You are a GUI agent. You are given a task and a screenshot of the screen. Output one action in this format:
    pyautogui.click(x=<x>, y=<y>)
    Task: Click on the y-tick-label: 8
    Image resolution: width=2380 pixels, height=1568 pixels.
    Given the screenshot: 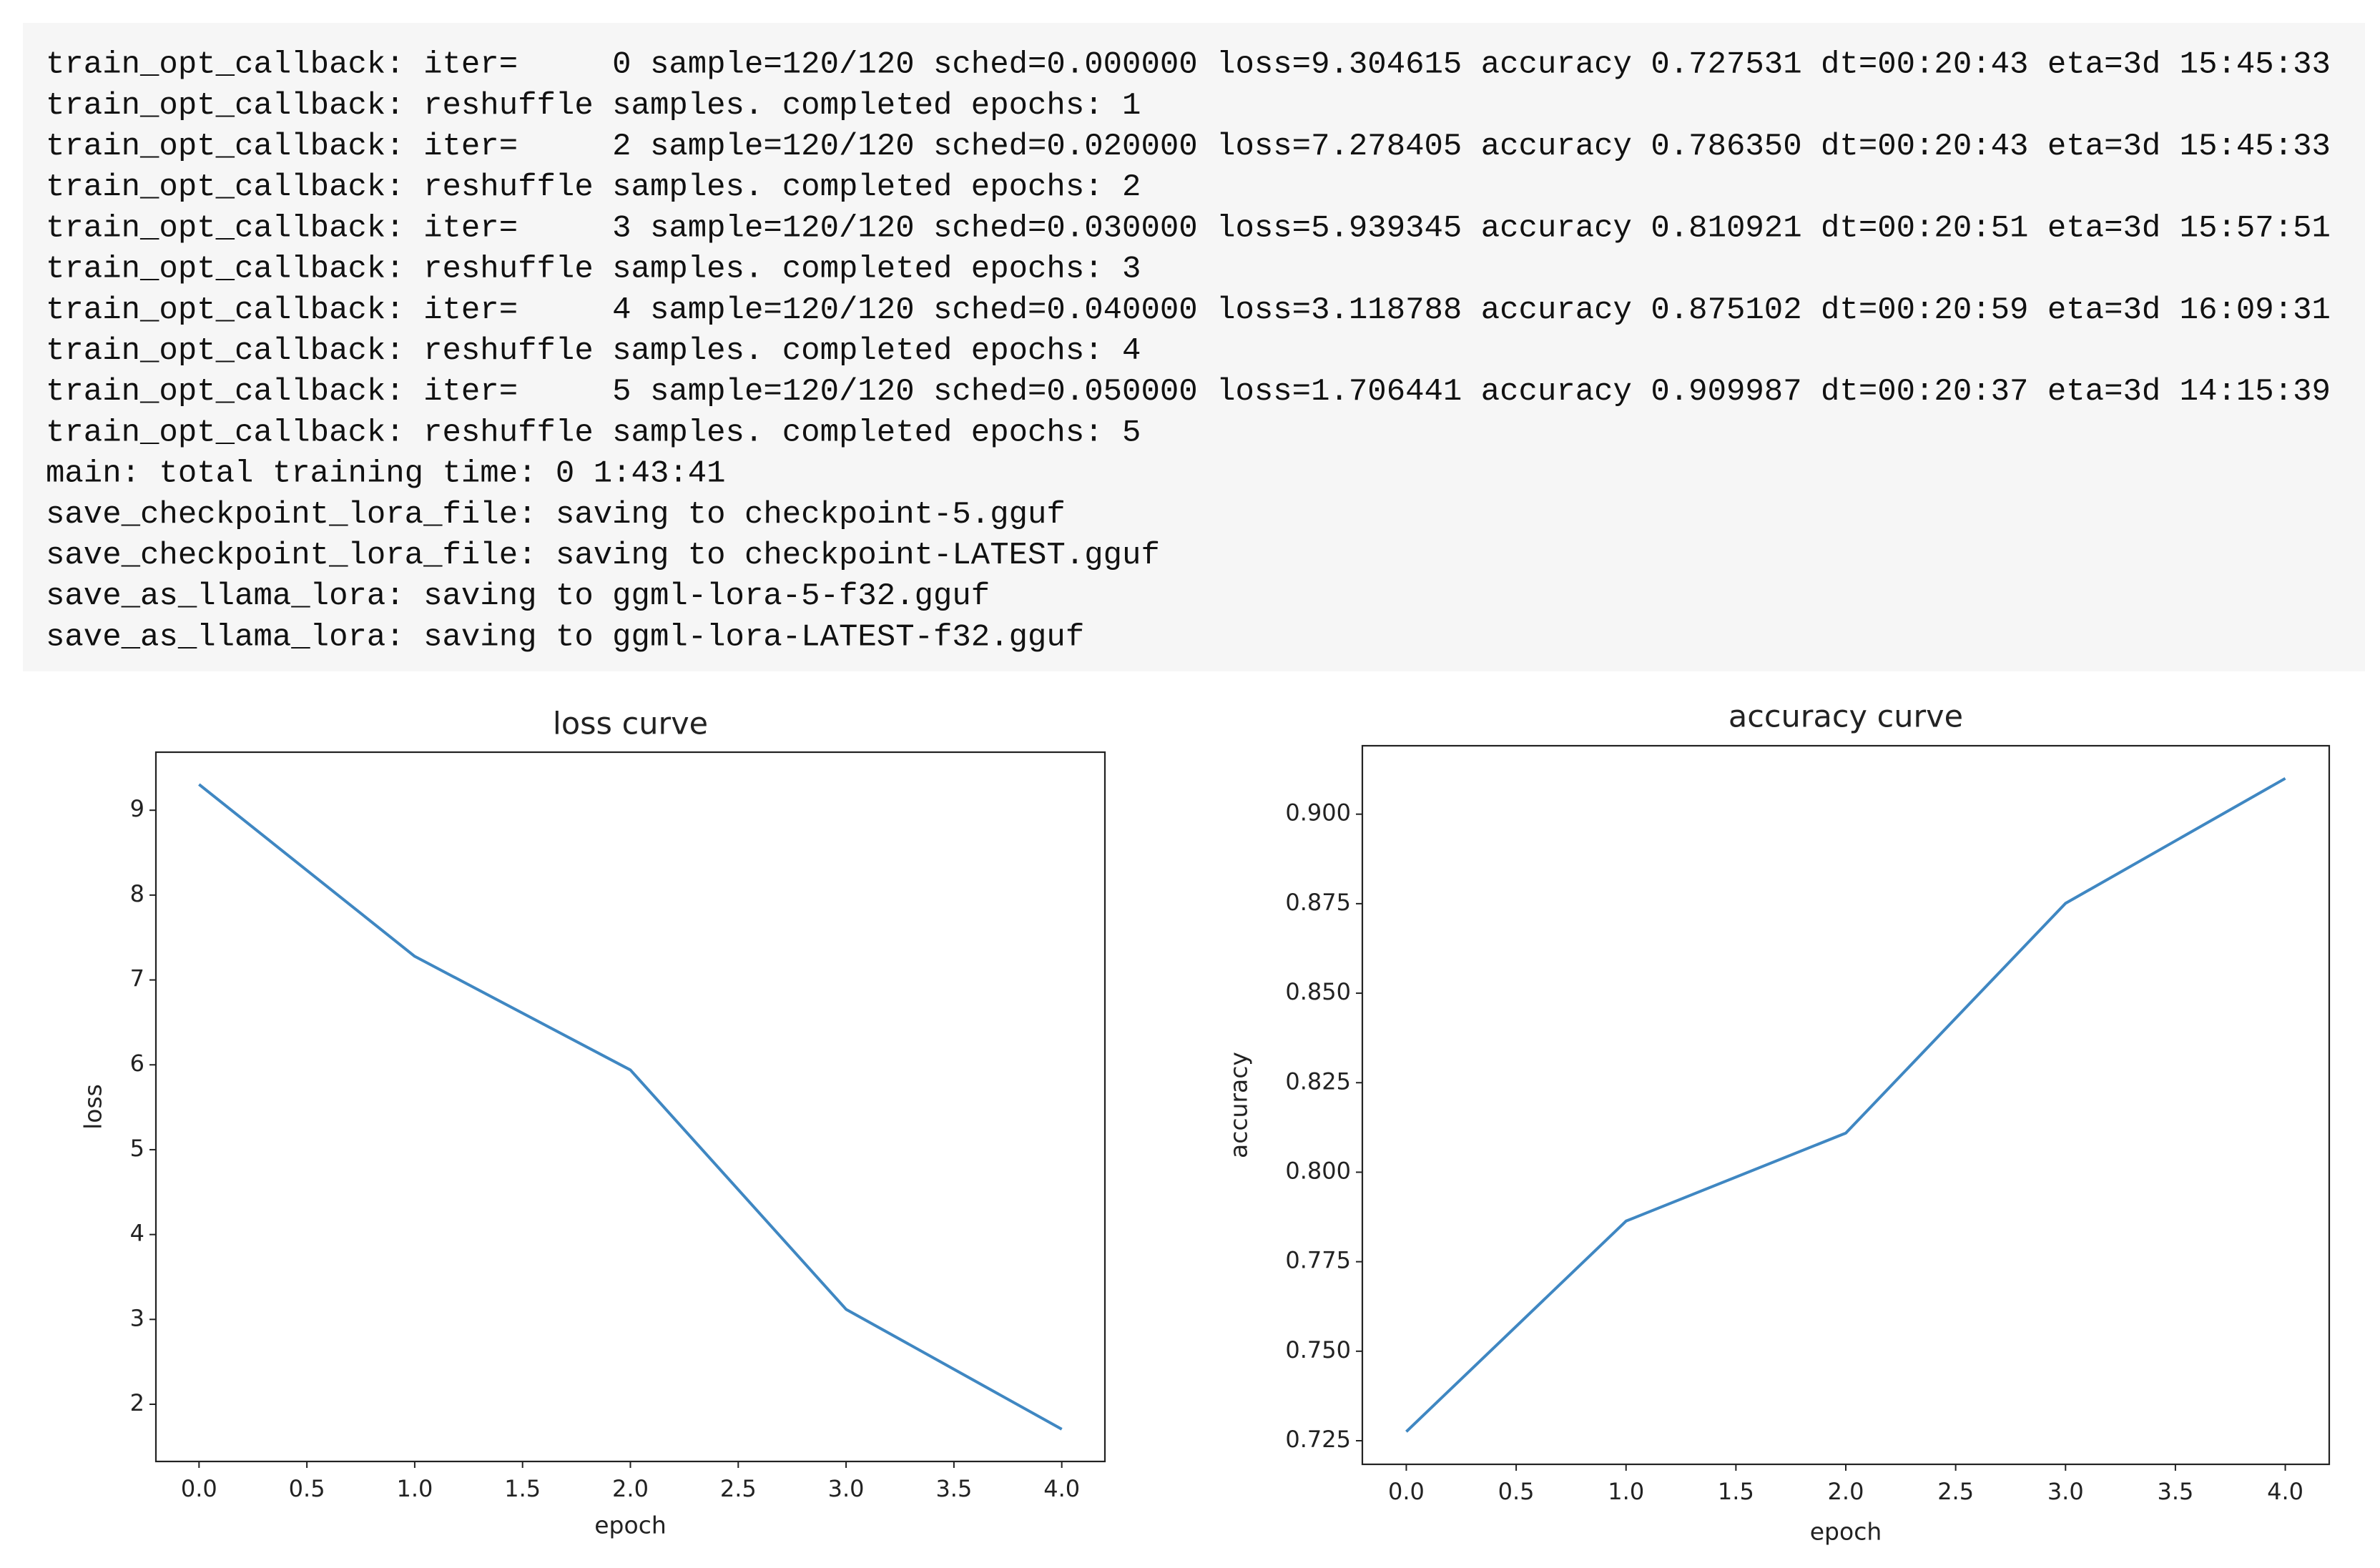 What is the action you would take?
    pyautogui.click(x=137, y=893)
    